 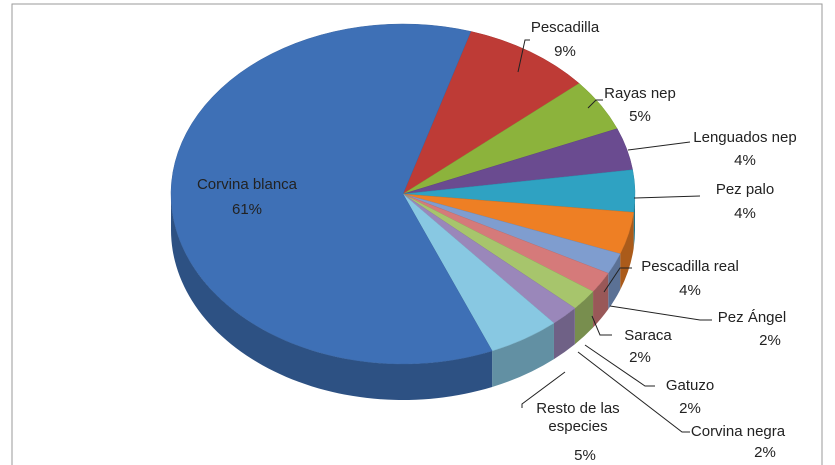 I want to click on pie-slice, so click(x=491, y=113).